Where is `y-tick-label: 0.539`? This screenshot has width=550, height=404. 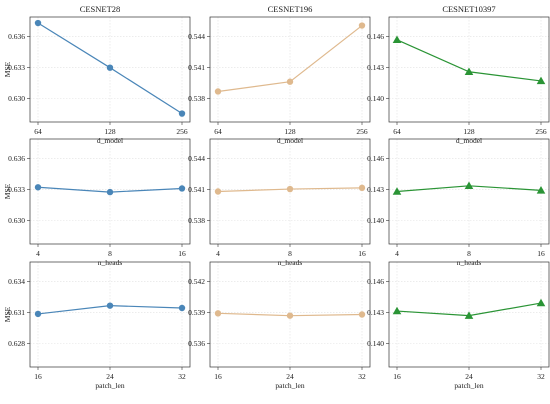
y-tick-label: 0.539 is located at coordinates (196, 312).